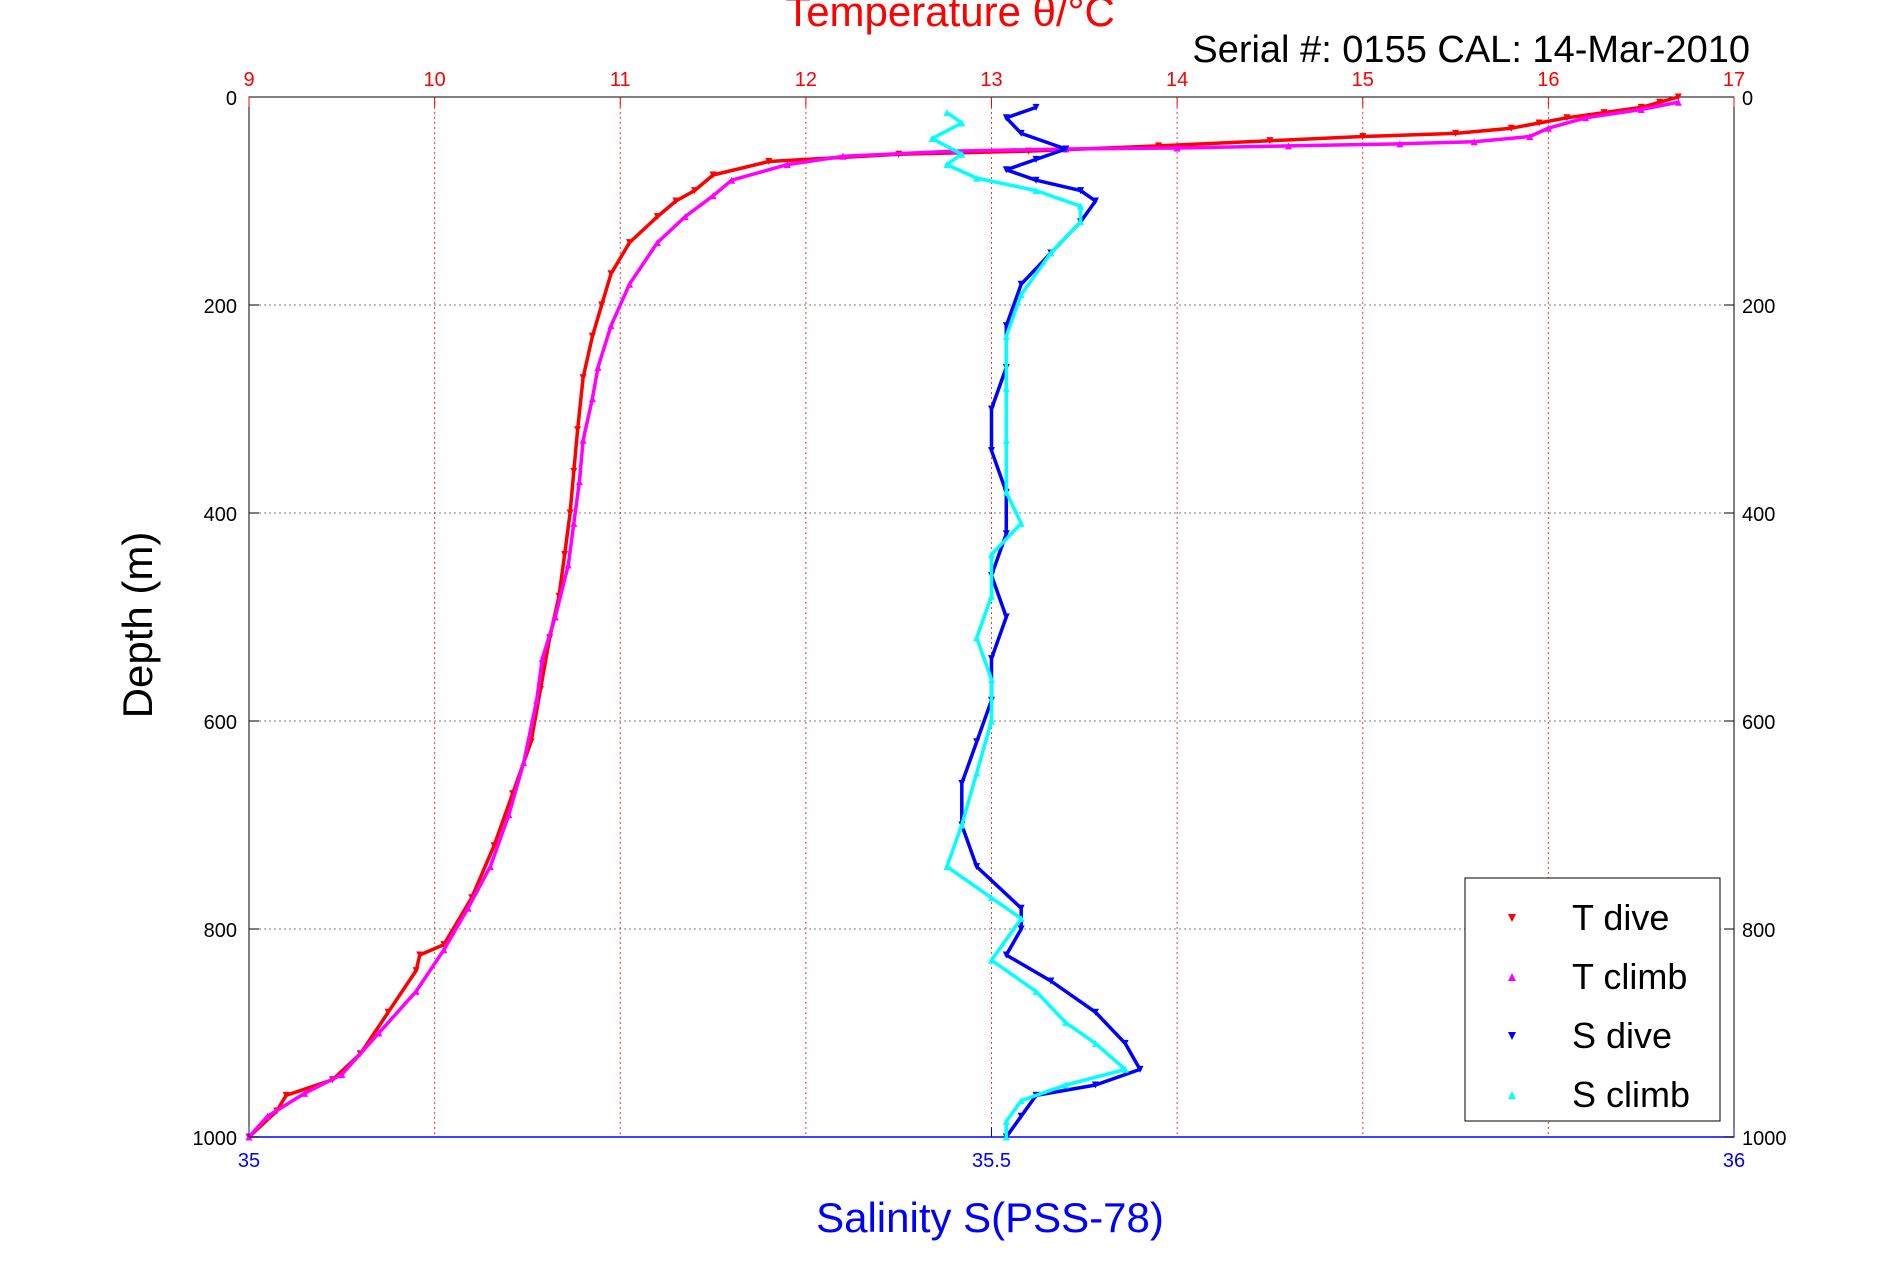  What do you see at coordinates (248, 80) in the screenshot?
I see `x-top-tick-label: 9` at bounding box center [248, 80].